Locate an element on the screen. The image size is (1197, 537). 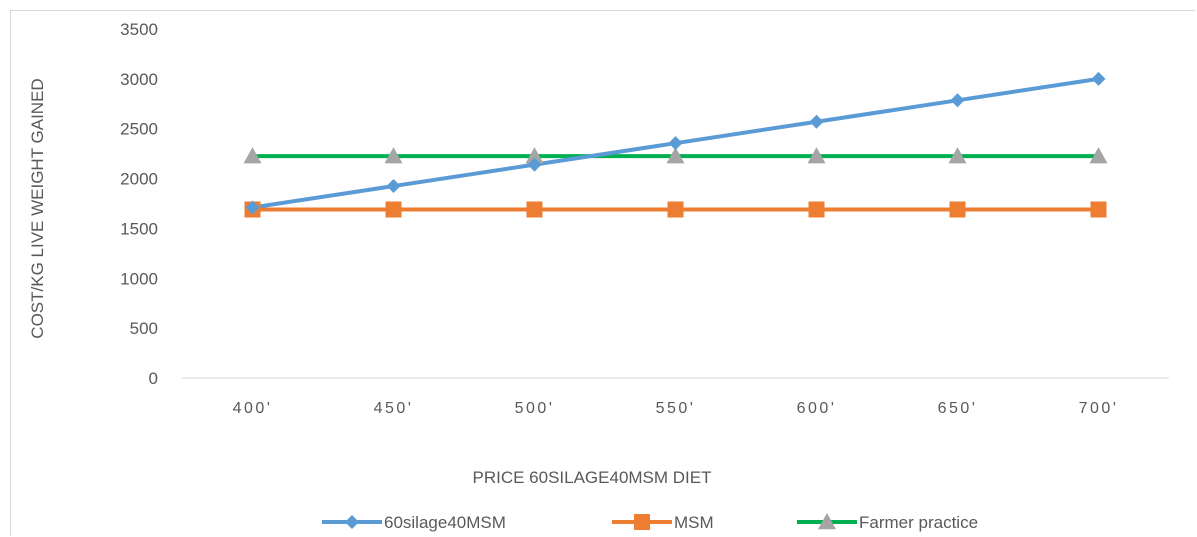
x-tick-label: 700' is located at coordinates (1099, 408).